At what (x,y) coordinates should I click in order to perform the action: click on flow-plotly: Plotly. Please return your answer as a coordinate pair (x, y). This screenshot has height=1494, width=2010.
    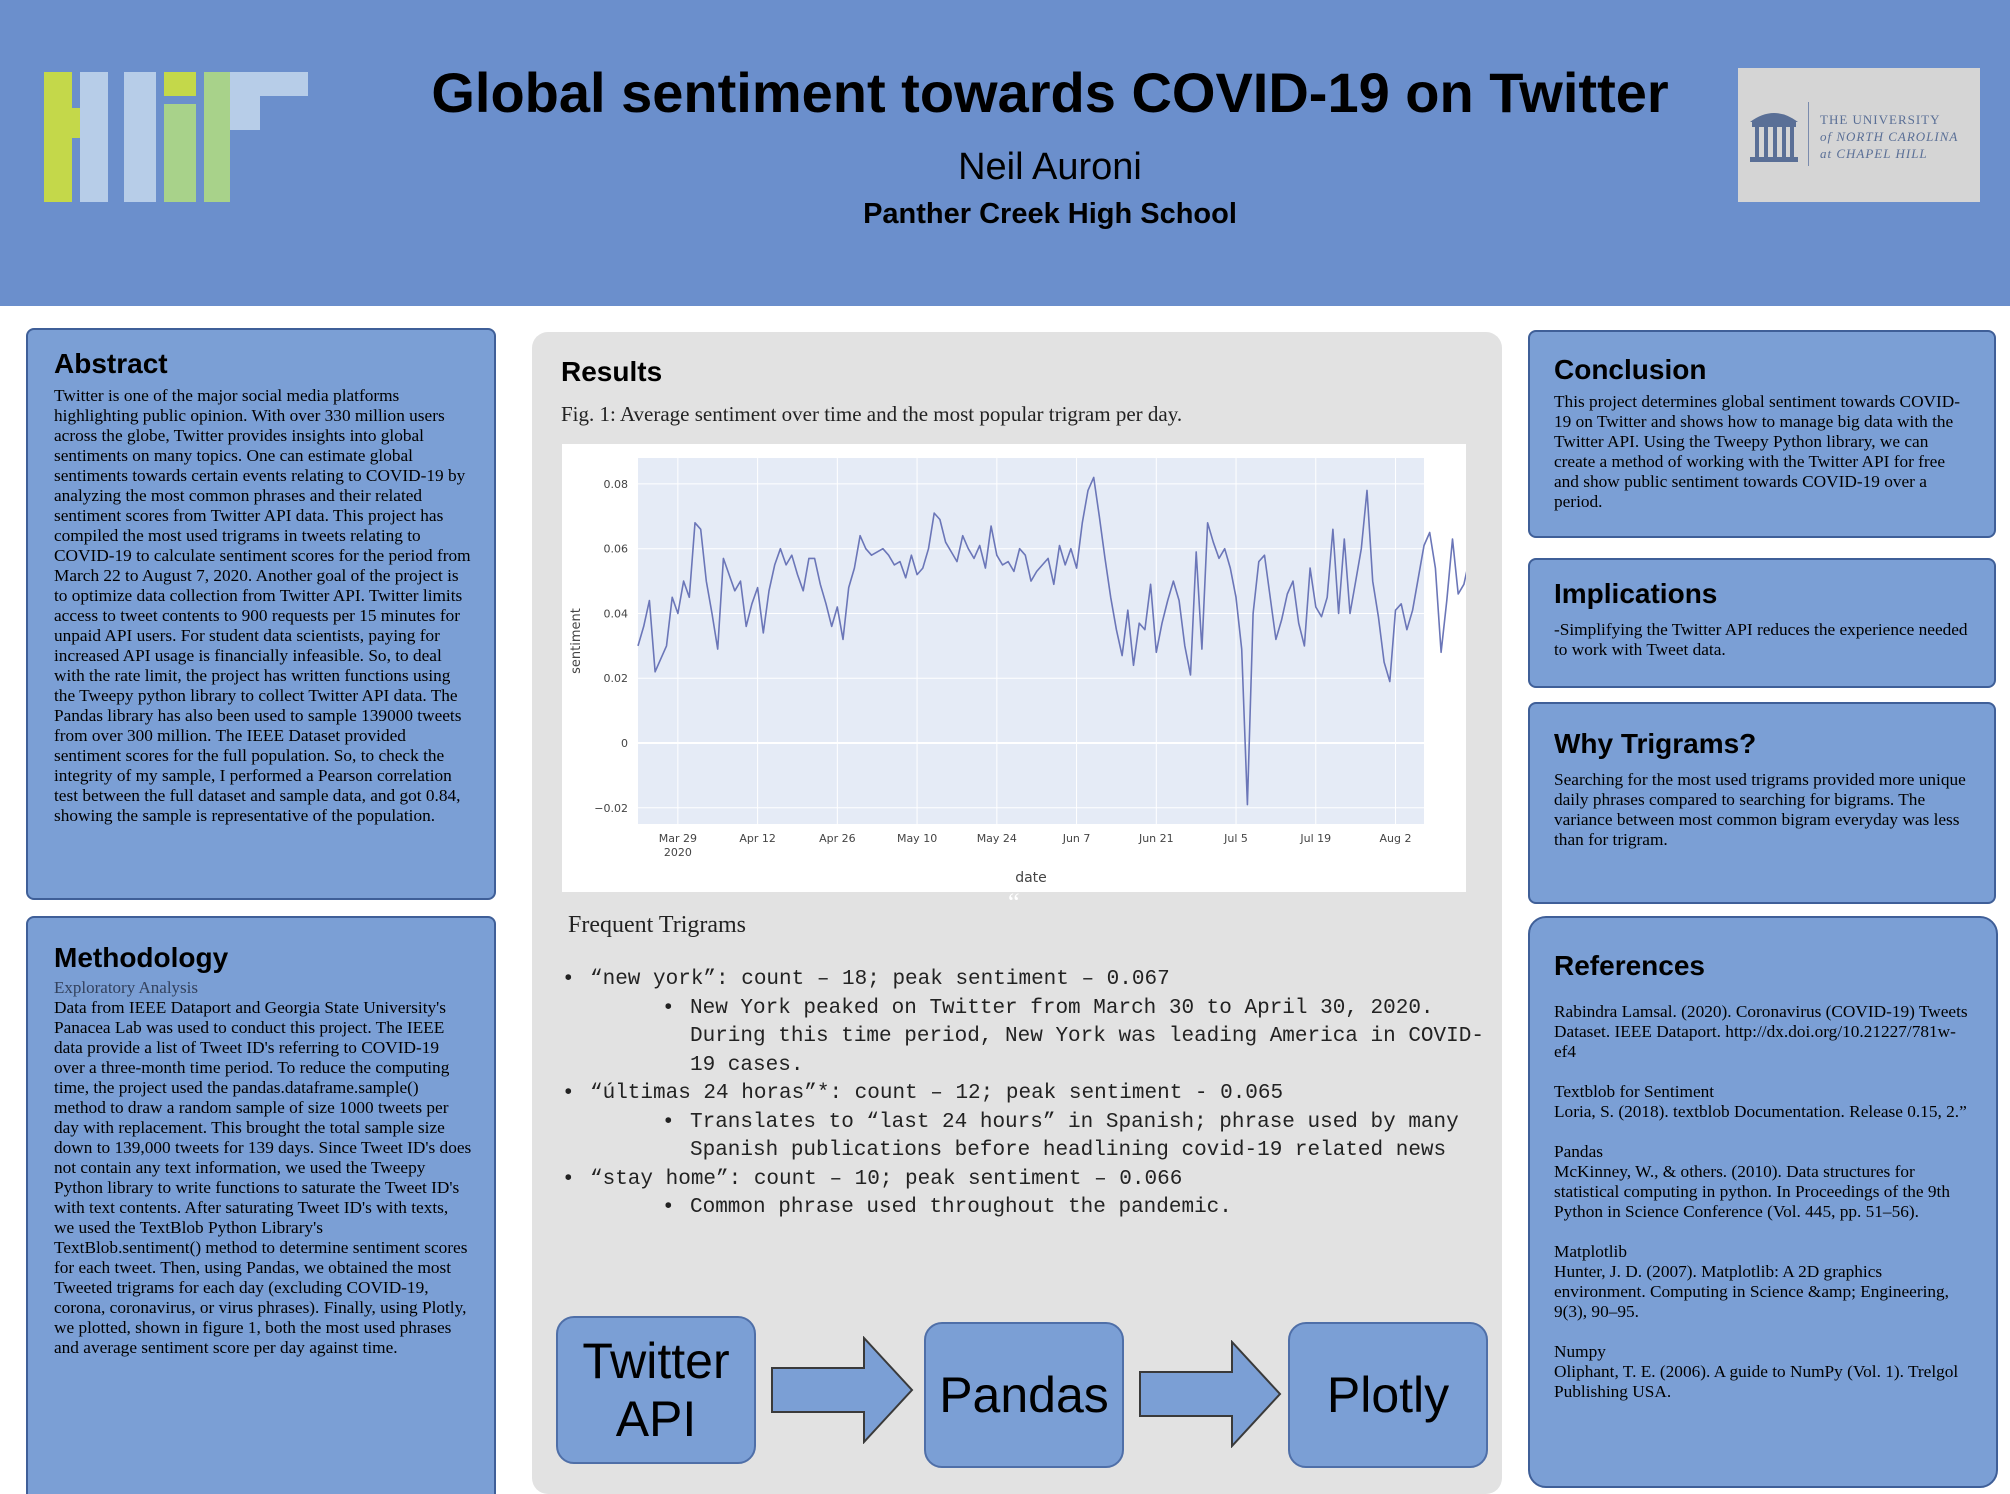
    Looking at the image, I should click on (1388, 1395).